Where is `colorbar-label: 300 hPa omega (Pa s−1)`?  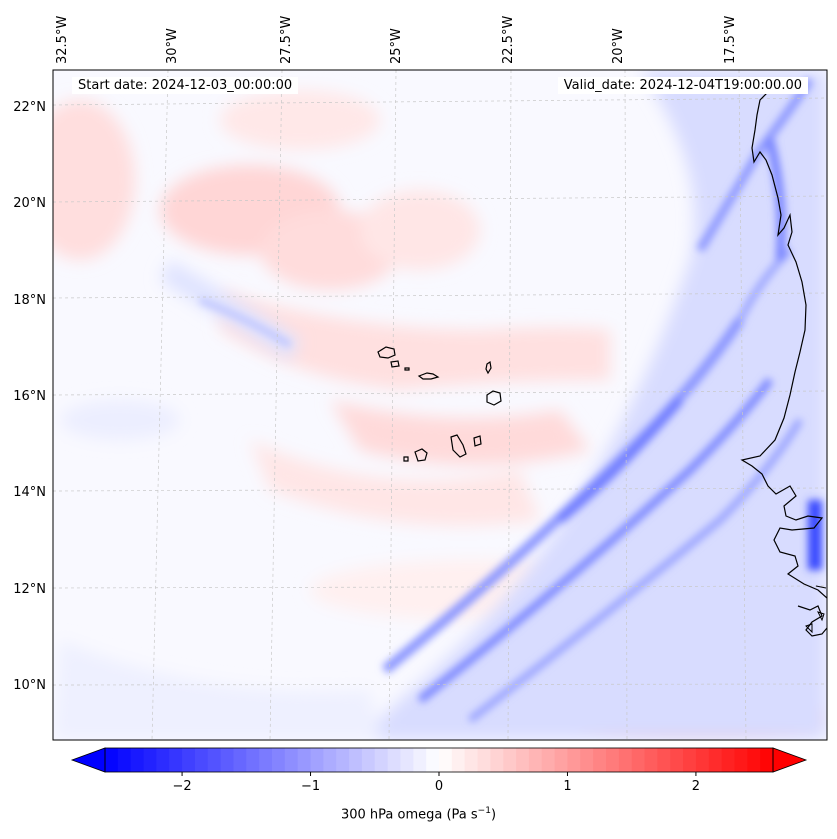 colorbar-label: 300 hPa omega (Pa s−1) is located at coordinates (418, 814).